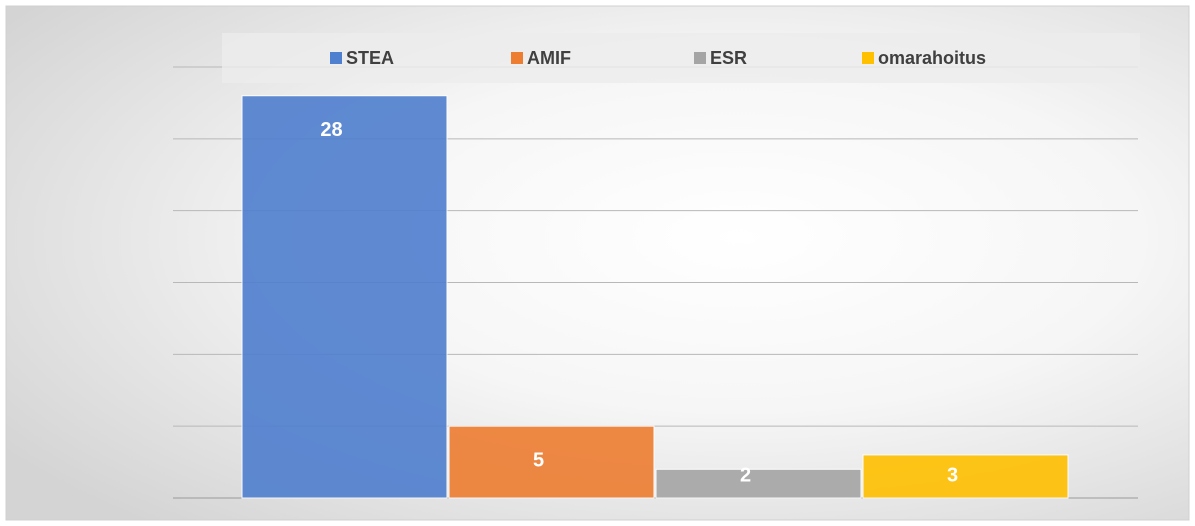 Image resolution: width=1195 pixels, height=526 pixels. I want to click on data-label: 28, so click(331, 130).